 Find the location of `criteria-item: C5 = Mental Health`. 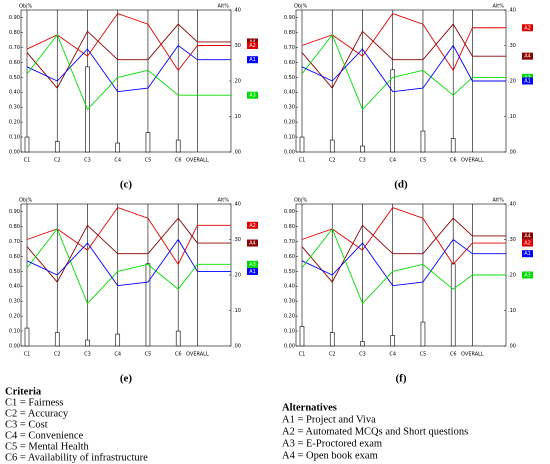

criteria-item: C5 = Mental Health is located at coordinates (47, 446).